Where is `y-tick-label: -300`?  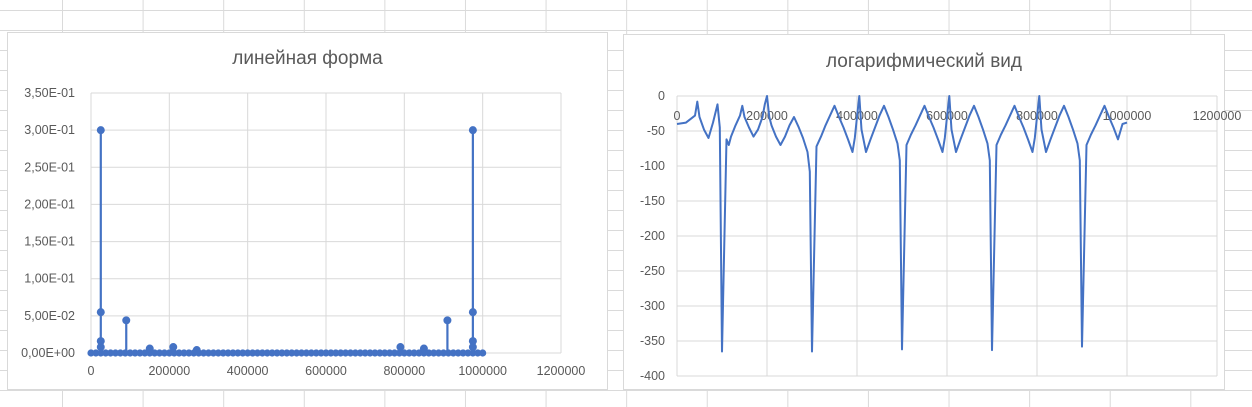 y-tick-label: -300 is located at coordinates (652, 306).